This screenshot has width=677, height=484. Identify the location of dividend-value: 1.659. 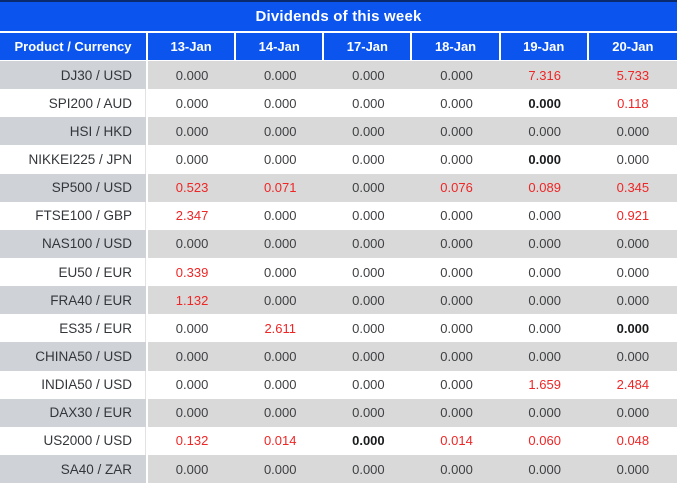
(544, 384).